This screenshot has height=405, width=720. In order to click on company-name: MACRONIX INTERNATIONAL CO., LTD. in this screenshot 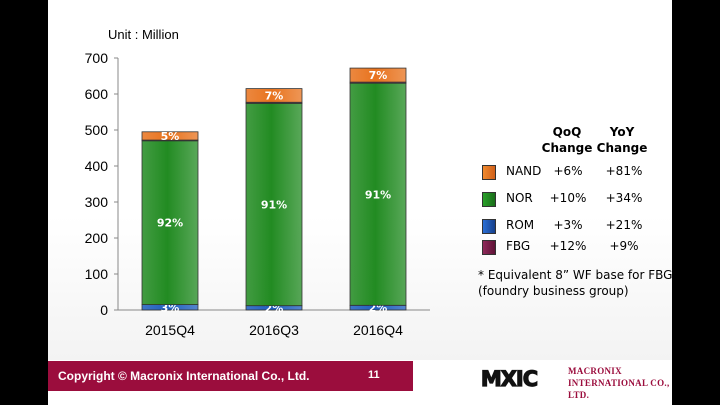, I will do `click(620, 383)`.